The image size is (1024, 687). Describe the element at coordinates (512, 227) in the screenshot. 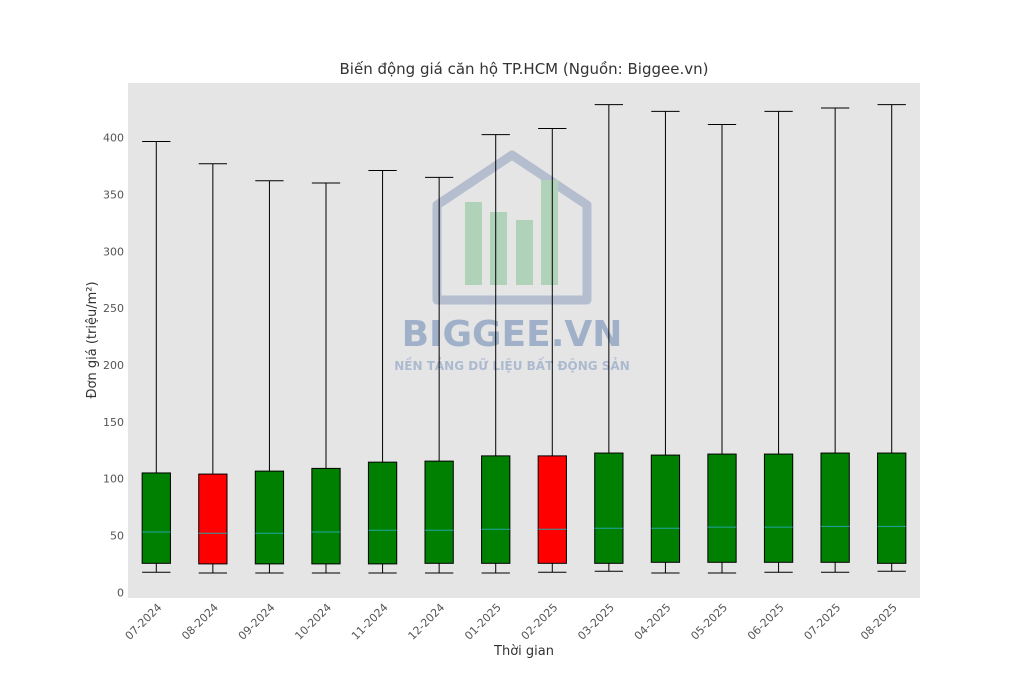

I see `watermark-logo` at that location.